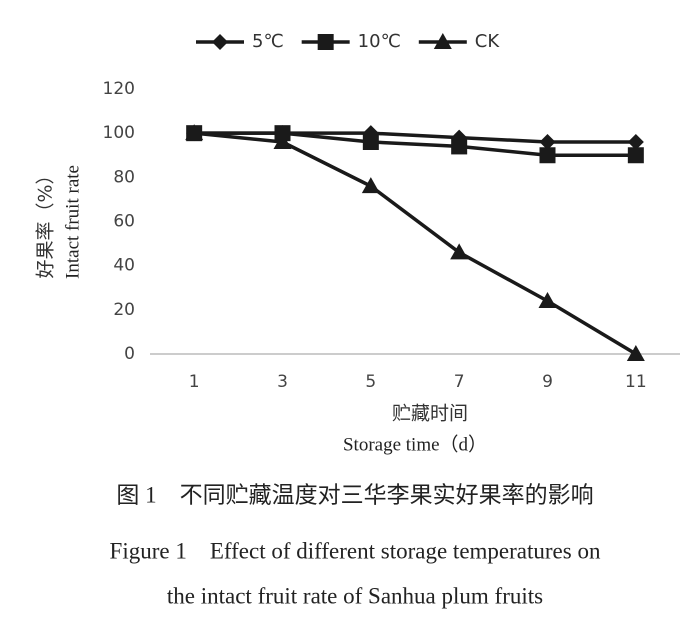 The image size is (700, 639). I want to click on y-axis-label: Intact fruit rate, so click(72, 222).